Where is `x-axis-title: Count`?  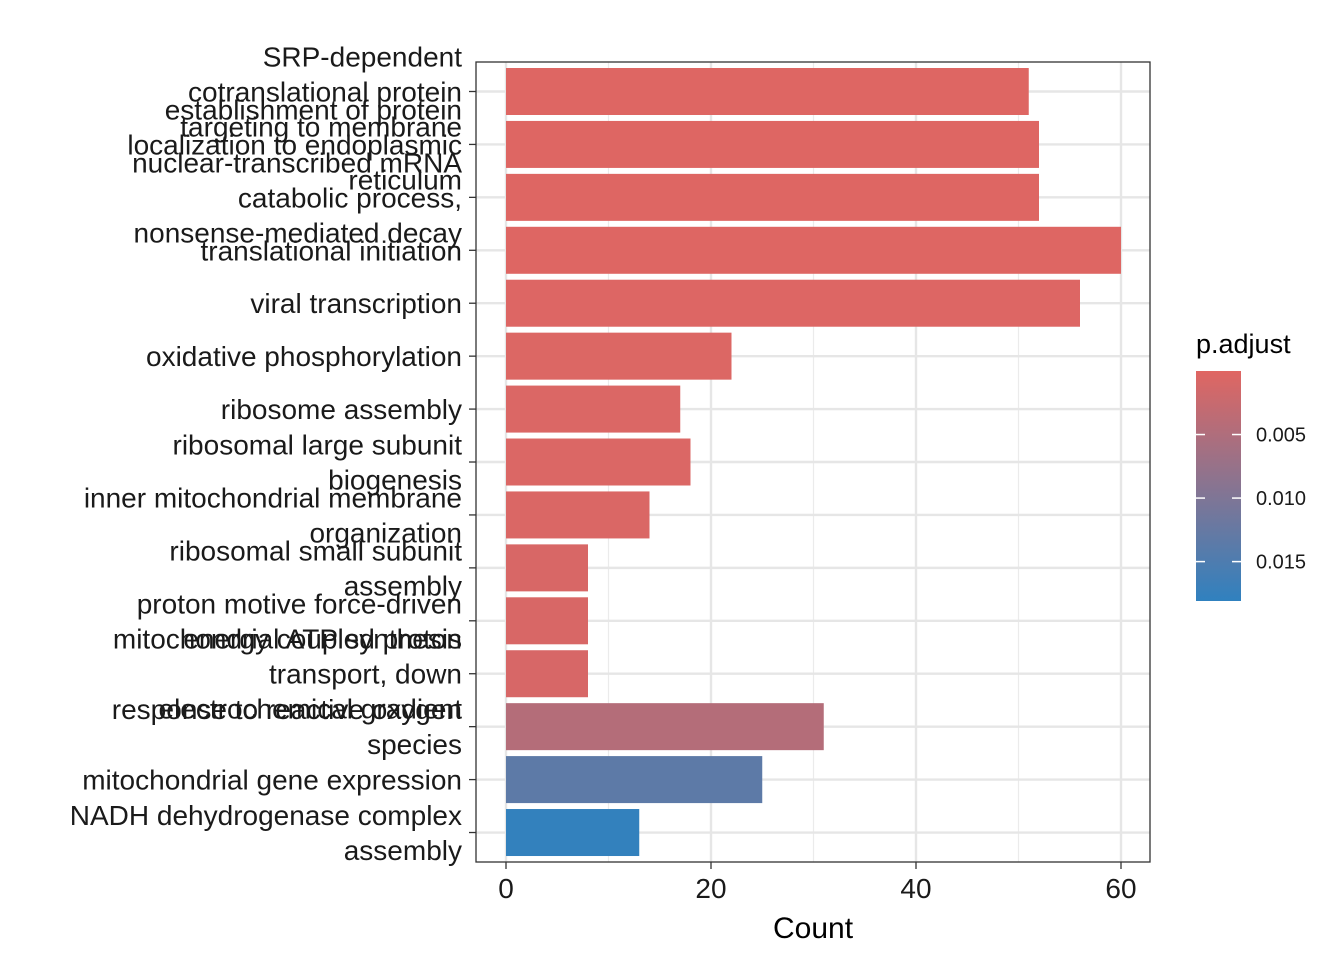 x-axis-title: Count is located at coordinates (813, 928).